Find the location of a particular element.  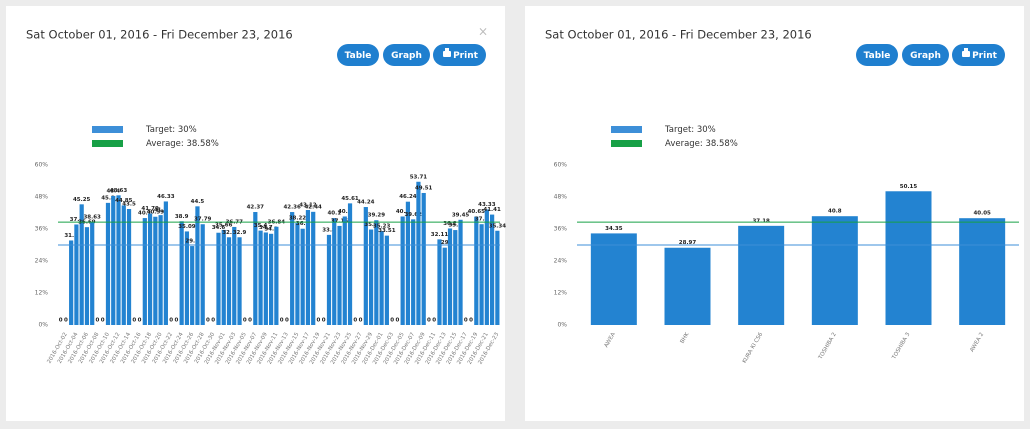

value-label: 45.8 is located at coordinates (108, 198).